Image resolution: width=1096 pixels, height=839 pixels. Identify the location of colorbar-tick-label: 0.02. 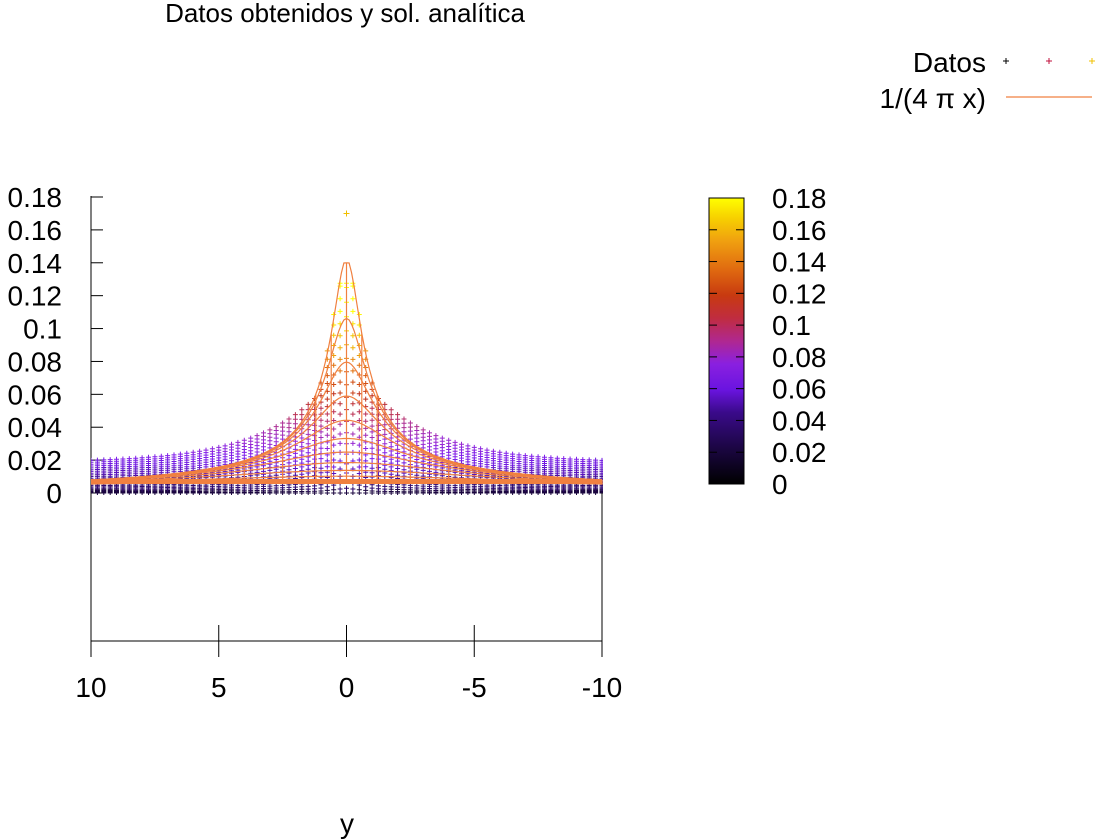
(799, 452).